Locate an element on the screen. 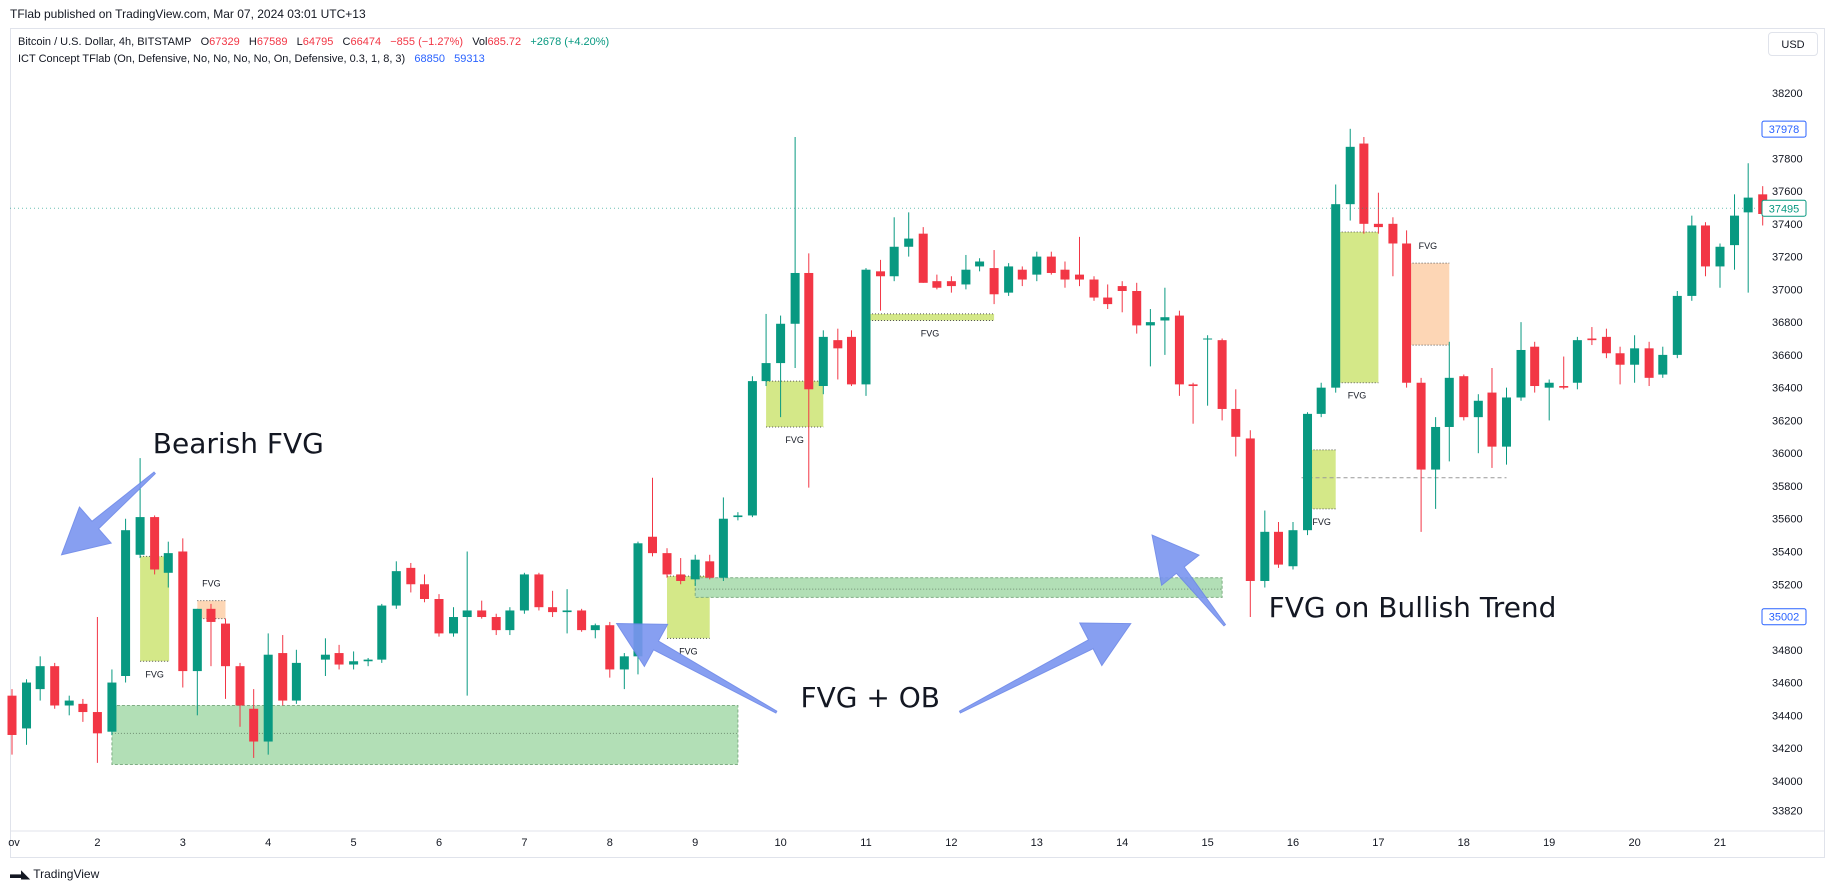 This screenshot has width=1835, height=893. price-tick-label: 37600 is located at coordinates (1787, 192).